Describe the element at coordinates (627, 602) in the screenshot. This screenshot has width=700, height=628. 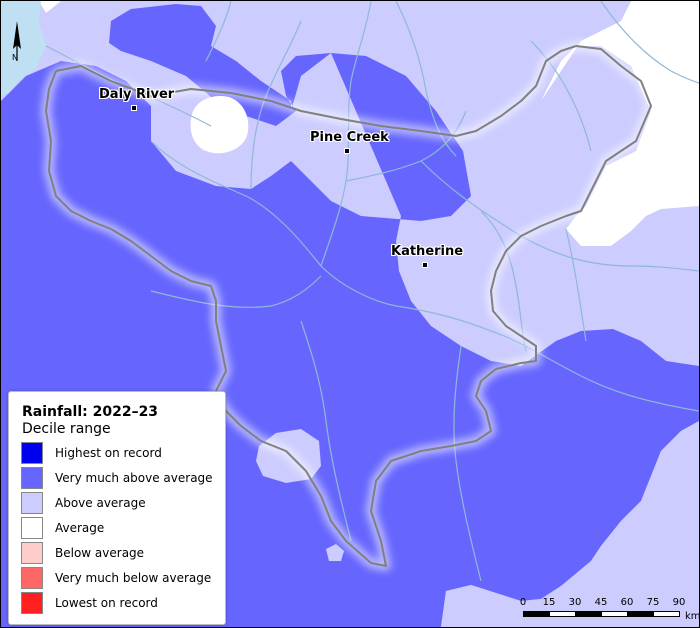
I see `scale-tick-label: 60` at that location.